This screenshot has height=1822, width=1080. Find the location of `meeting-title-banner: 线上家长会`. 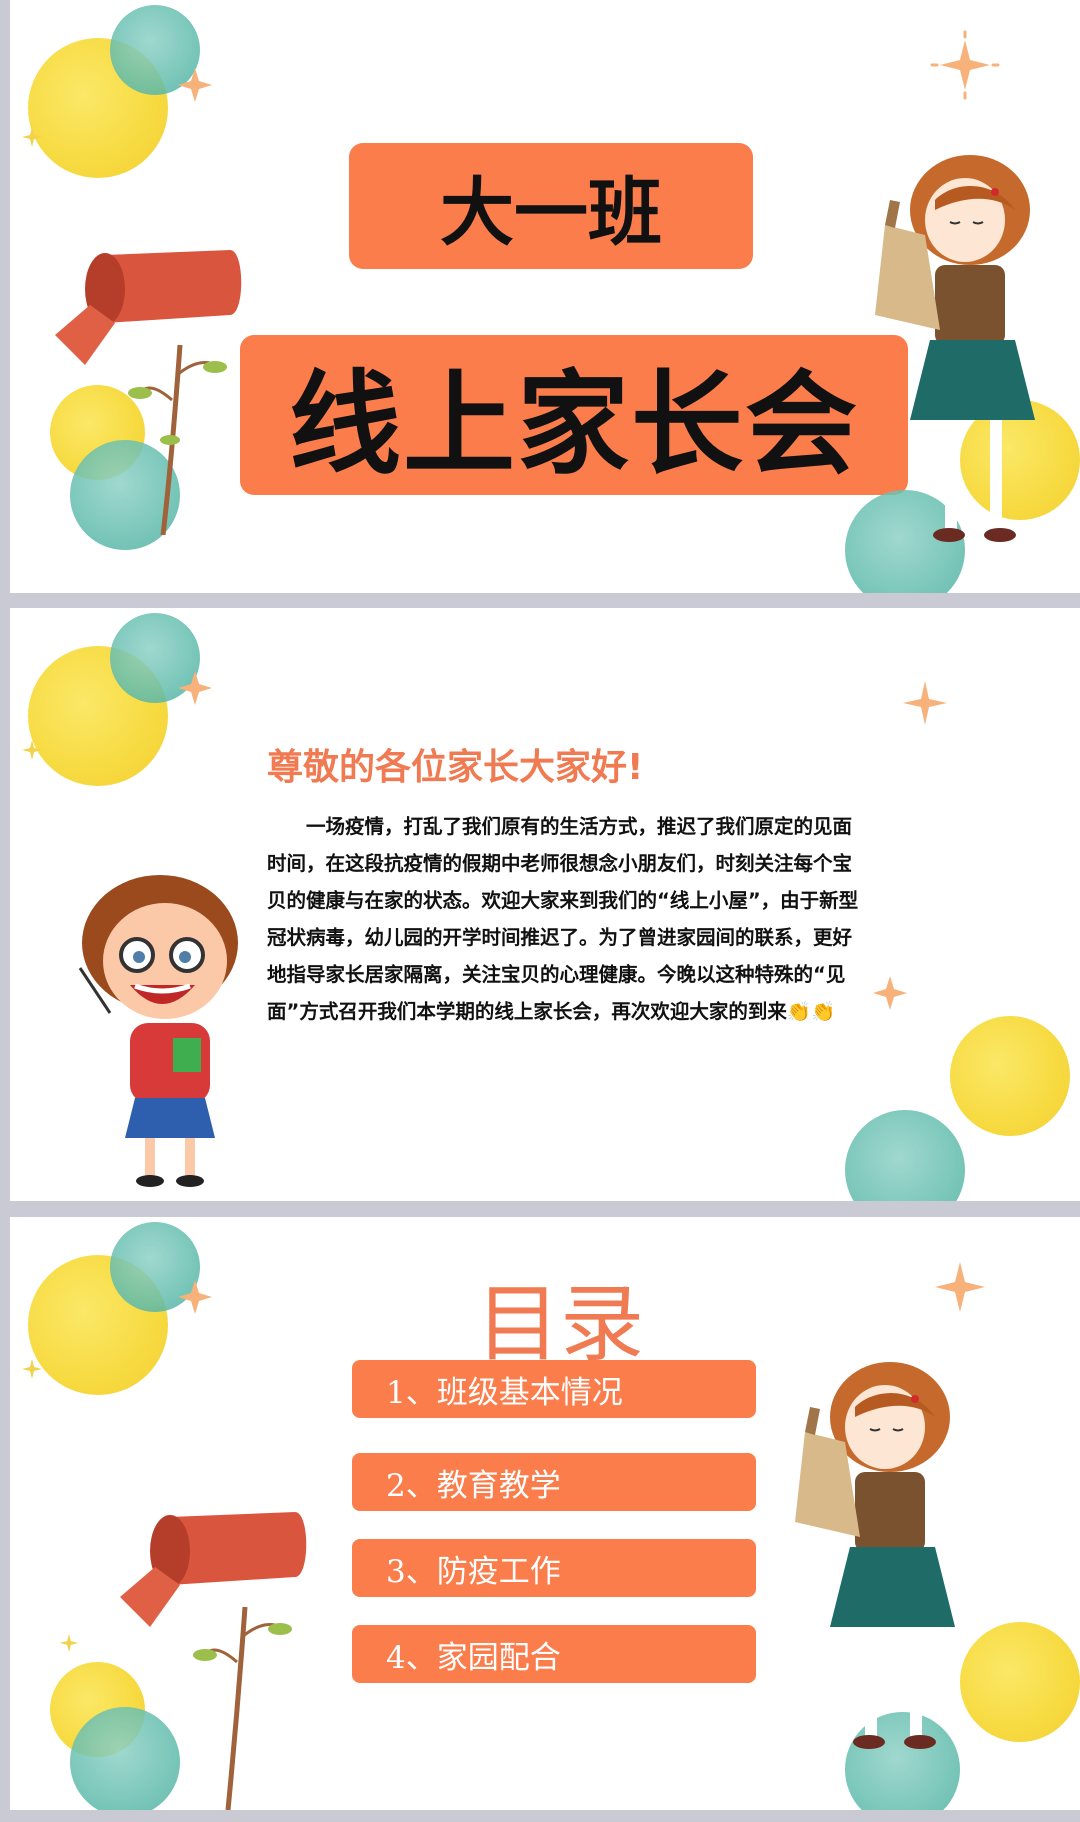

meeting-title-banner: 线上家长会 is located at coordinates (574, 415).